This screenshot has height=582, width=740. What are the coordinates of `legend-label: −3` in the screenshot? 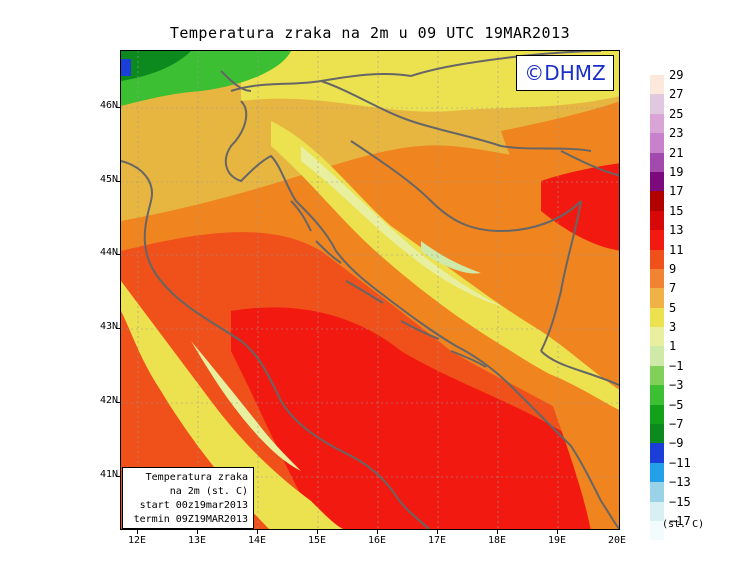 It's located at (676, 385).